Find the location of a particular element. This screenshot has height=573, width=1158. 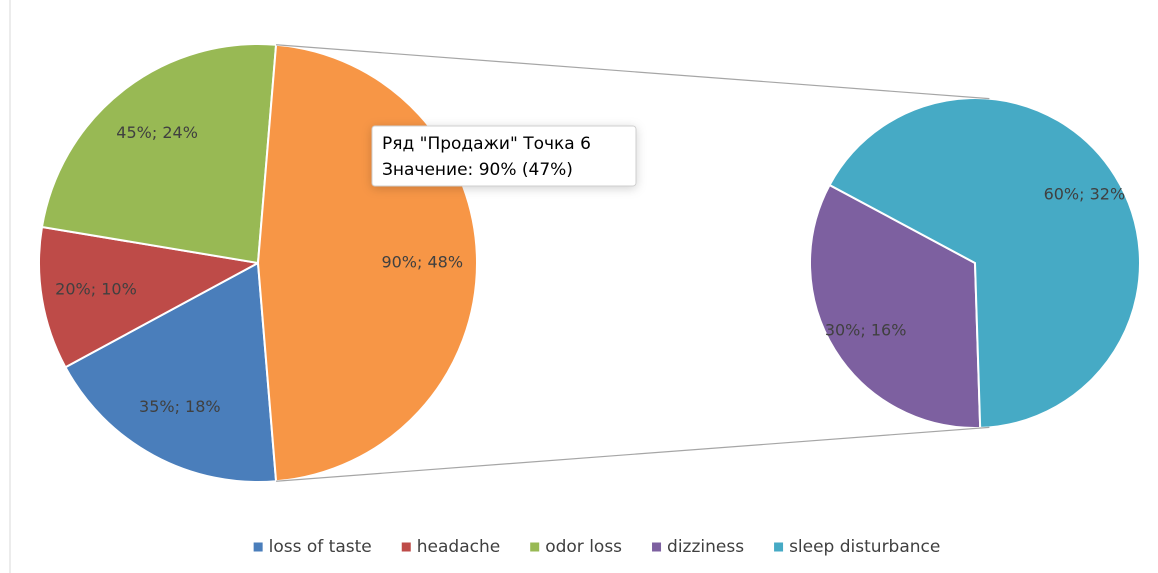

data-label: 45%; 24% is located at coordinates (157, 132).